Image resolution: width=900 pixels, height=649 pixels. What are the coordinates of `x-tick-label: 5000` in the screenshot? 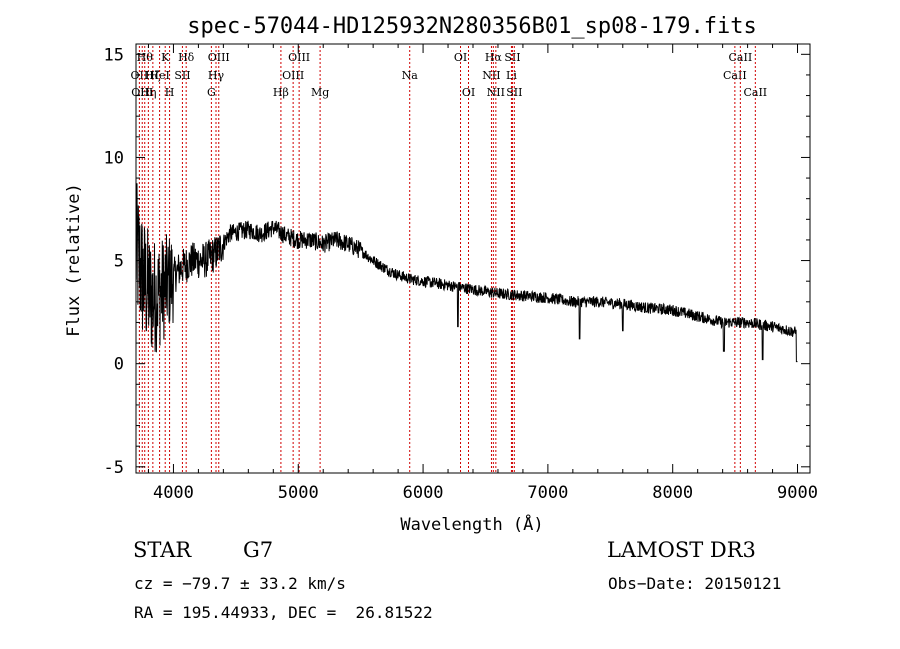 It's located at (298, 493).